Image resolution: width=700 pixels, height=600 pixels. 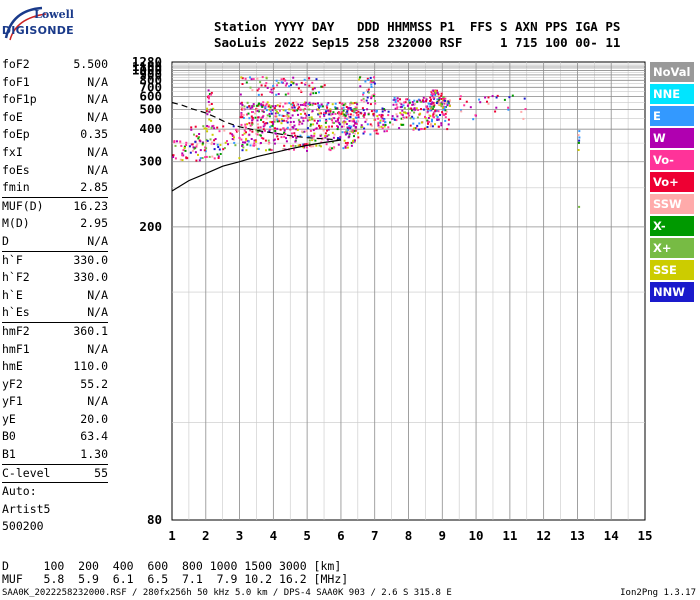 What do you see at coordinates (94, 134) in the screenshot?
I see `param-value: 0.35` at bounding box center [94, 134].